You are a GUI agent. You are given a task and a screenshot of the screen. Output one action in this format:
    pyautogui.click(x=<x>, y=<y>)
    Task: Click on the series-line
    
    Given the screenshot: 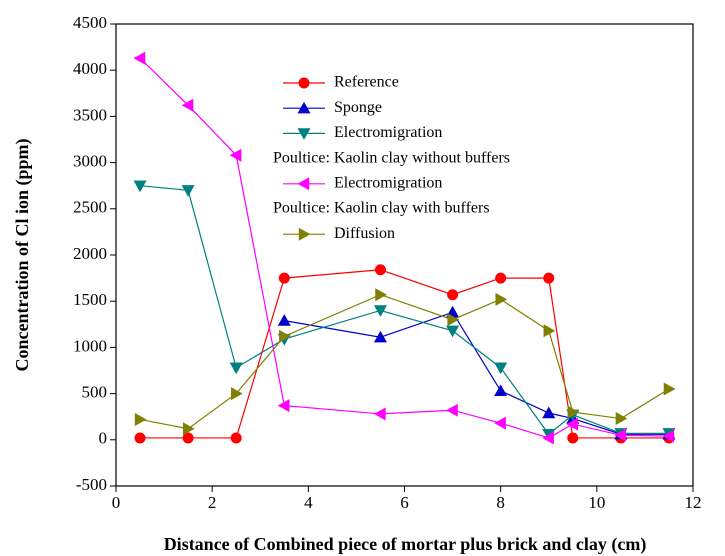 What is the action you would take?
    pyautogui.click(x=476, y=373)
    